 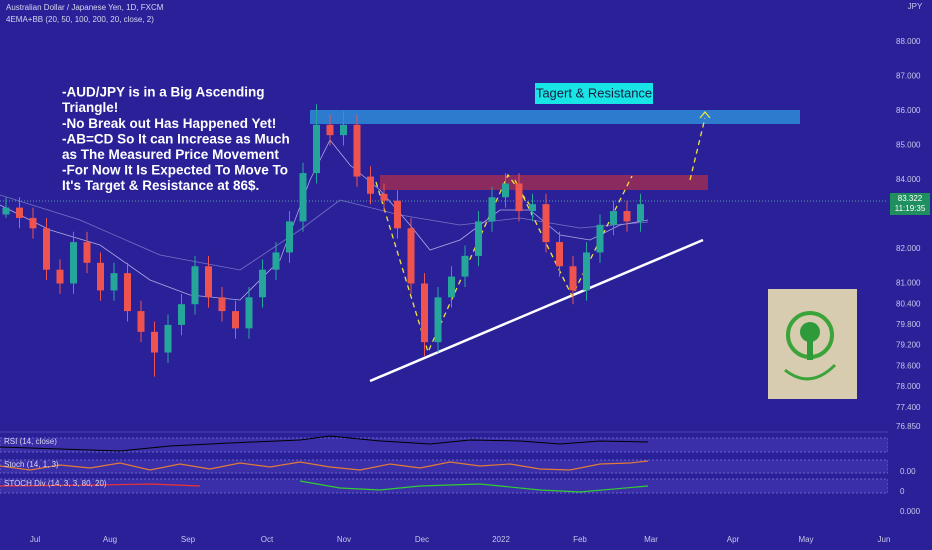 What do you see at coordinates (908, 324) in the screenshot?
I see `price-tick-label: 79.800` at bounding box center [908, 324].